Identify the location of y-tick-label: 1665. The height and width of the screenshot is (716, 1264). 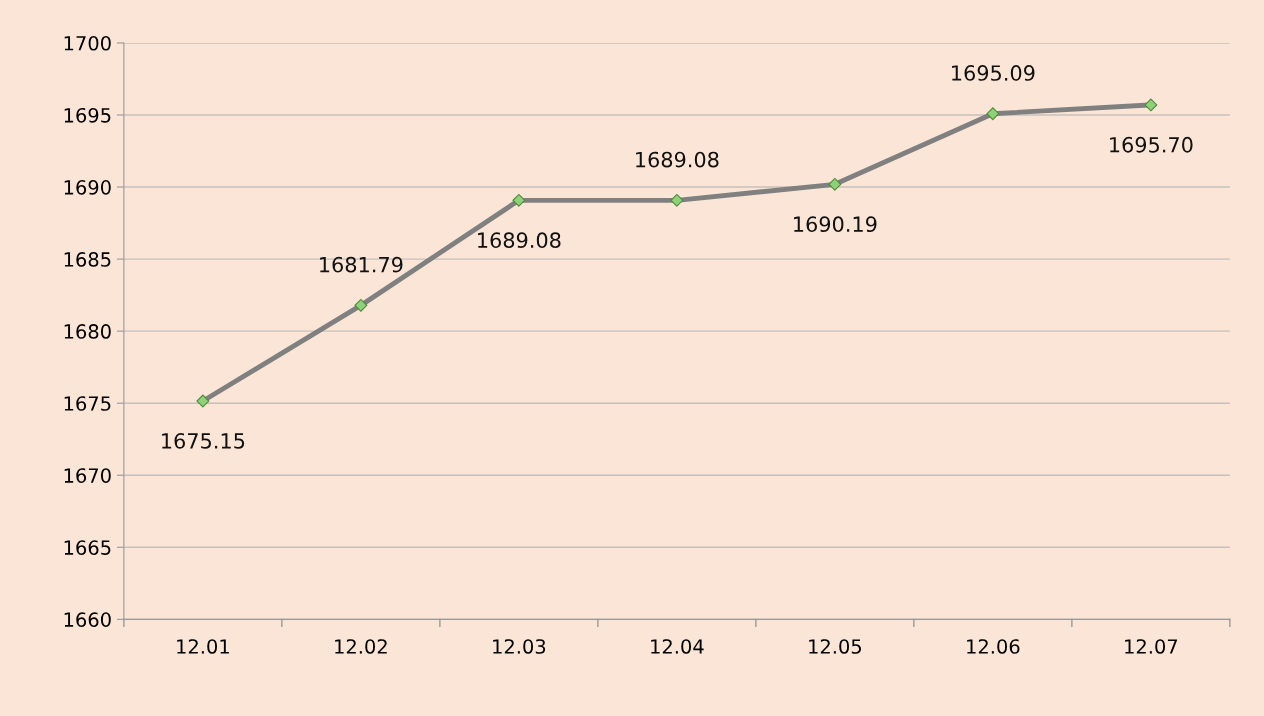
(87, 547).